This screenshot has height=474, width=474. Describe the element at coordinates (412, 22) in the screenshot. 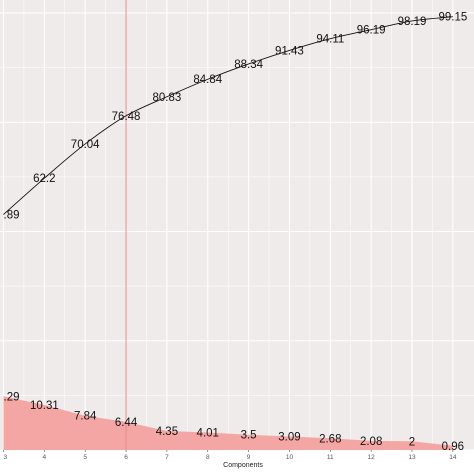

I see `cumulative-label: 98.19` at that location.